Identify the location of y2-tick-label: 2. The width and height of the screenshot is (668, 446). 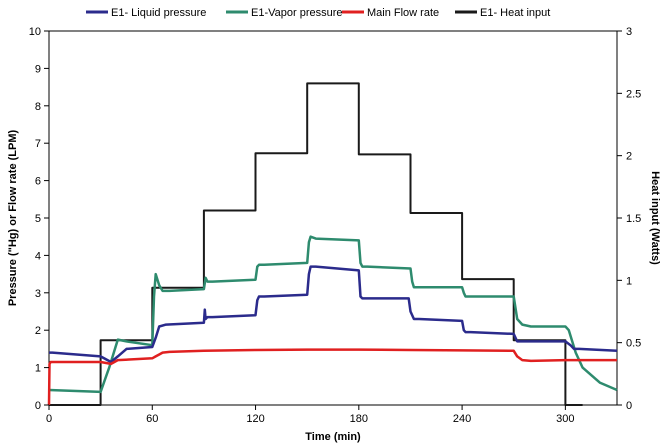
(629, 157).